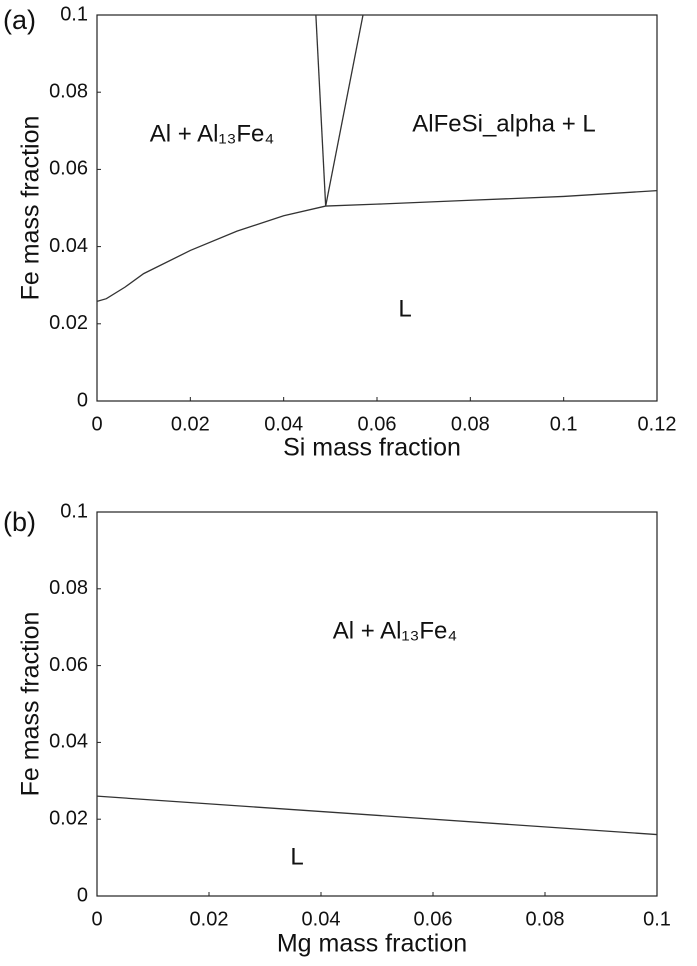 The height and width of the screenshot is (966, 697). What do you see at coordinates (503, 123) in the screenshot?
I see `region-label: AlFeSi_alpha + L` at bounding box center [503, 123].